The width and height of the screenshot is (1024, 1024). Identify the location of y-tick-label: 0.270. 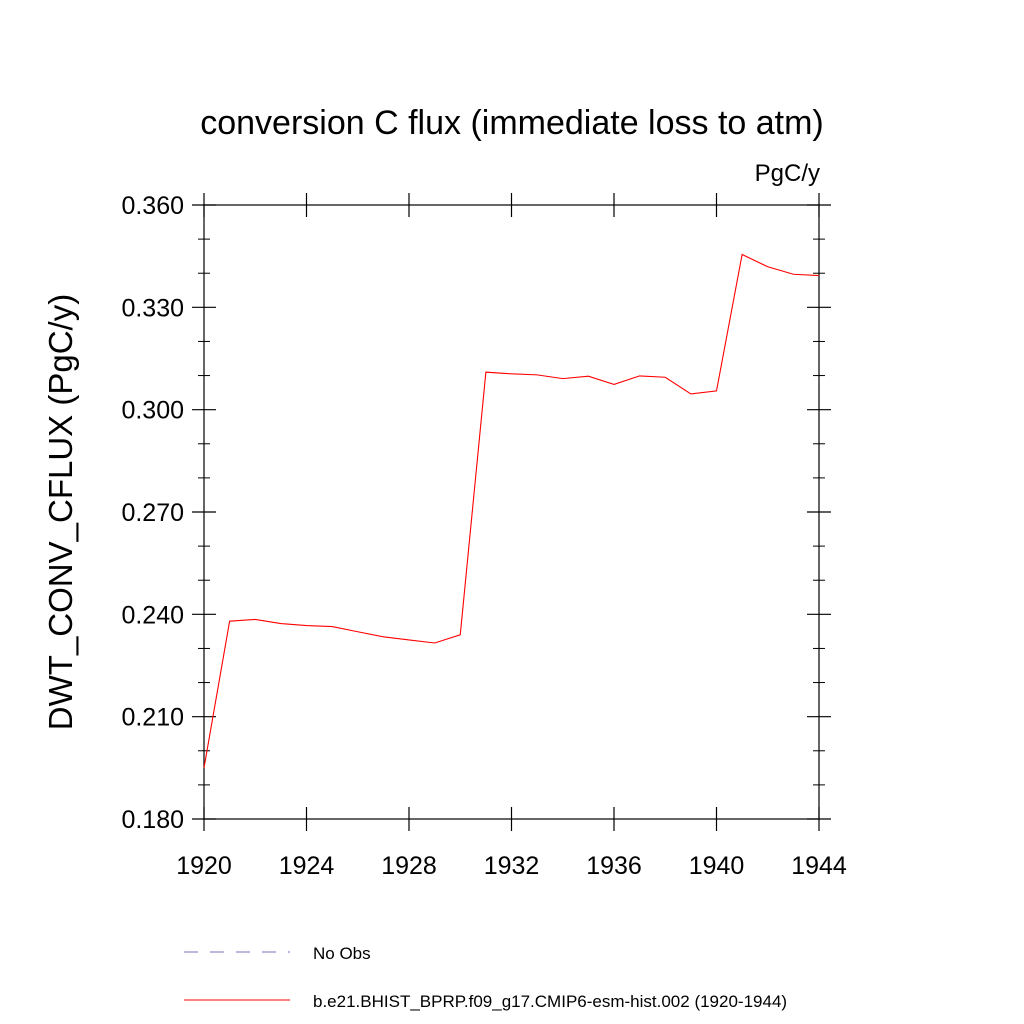
(152, 513).